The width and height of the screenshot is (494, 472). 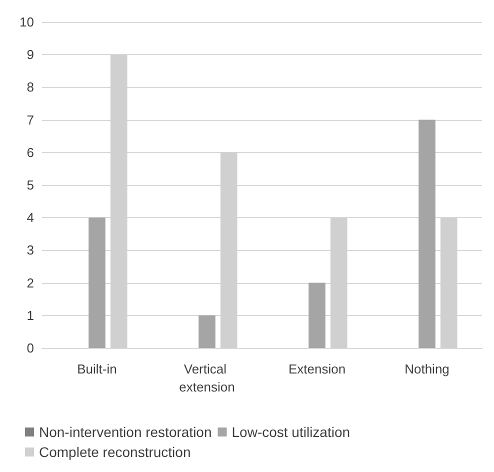 I want to click on y-tick-label: 6, so click(x=30, y=152).